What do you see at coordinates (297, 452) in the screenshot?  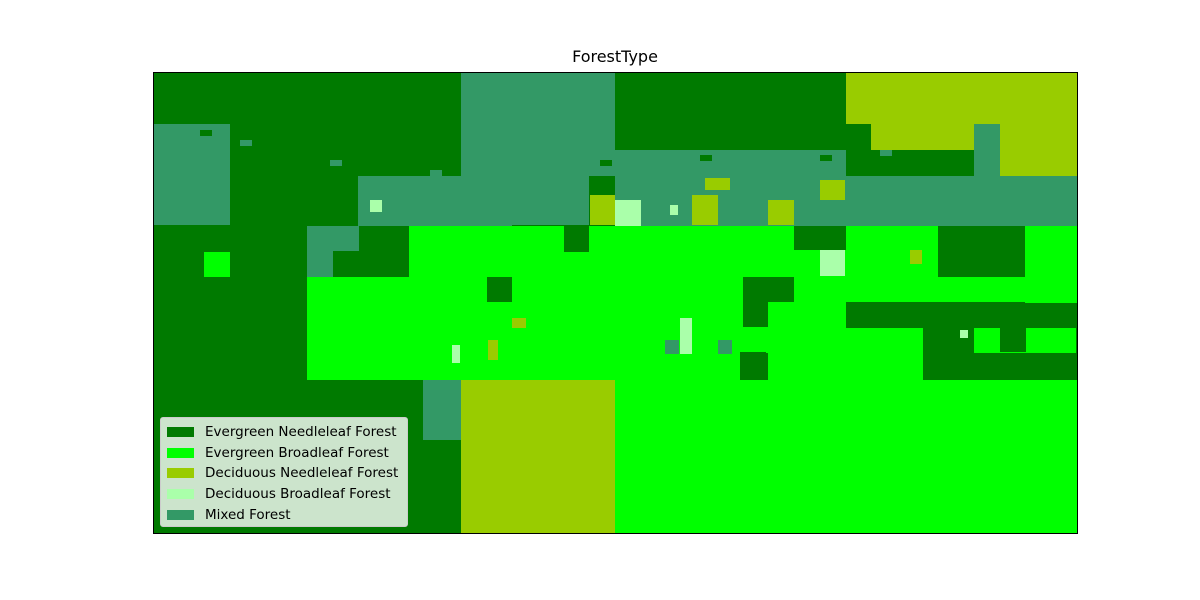 I see `legend-label: Evergreen Broadleaf Forest` at bounding box center [297, 452].